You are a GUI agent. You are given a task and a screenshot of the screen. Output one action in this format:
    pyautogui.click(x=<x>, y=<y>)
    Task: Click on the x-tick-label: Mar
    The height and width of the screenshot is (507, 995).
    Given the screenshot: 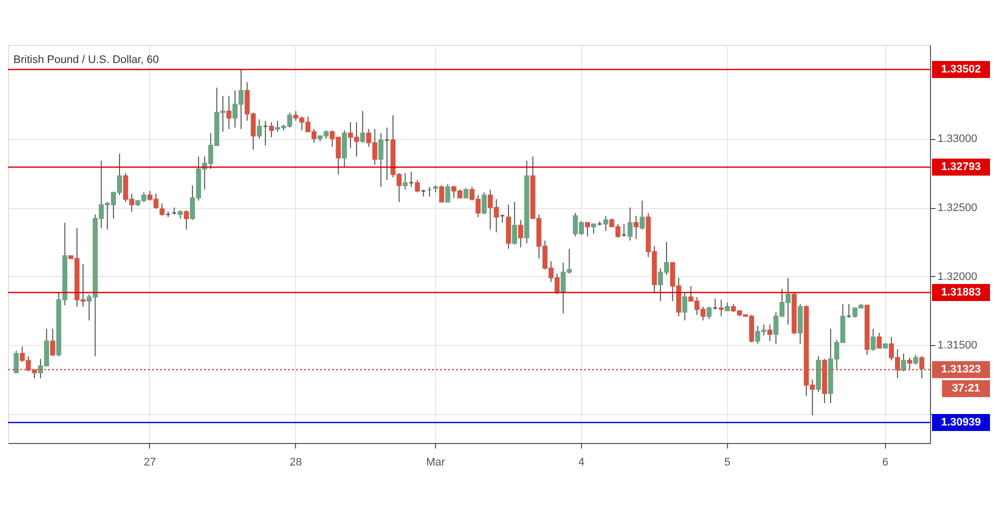 What is the action you would take?
    pyautogui.click(x=436, y=462)
    